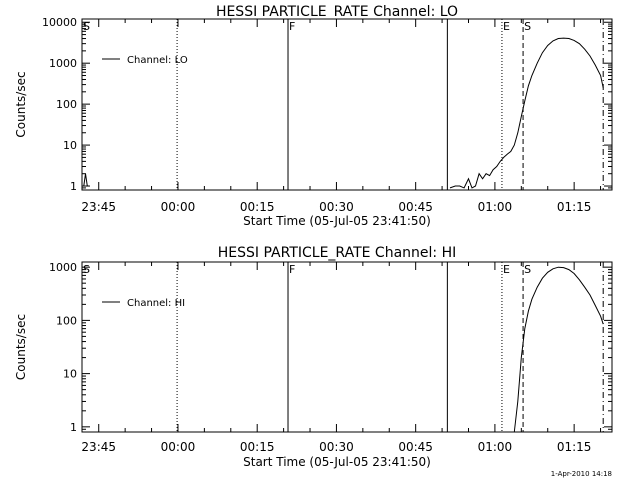 Image resolution: width=640 pixels, height=480 pixels. Describe the element at coordinates (581, 474) in the screenshot. I see `footer-timestamp: 1-Apr-2010 14:18` at that location.